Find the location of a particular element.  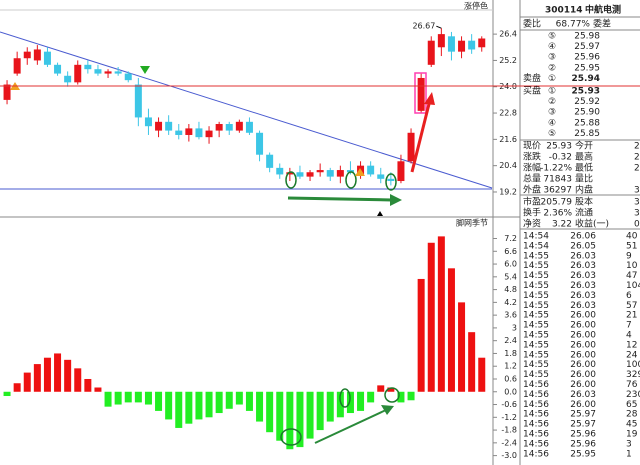

stat-label: 外盘 is located at coordinates (532, 190).